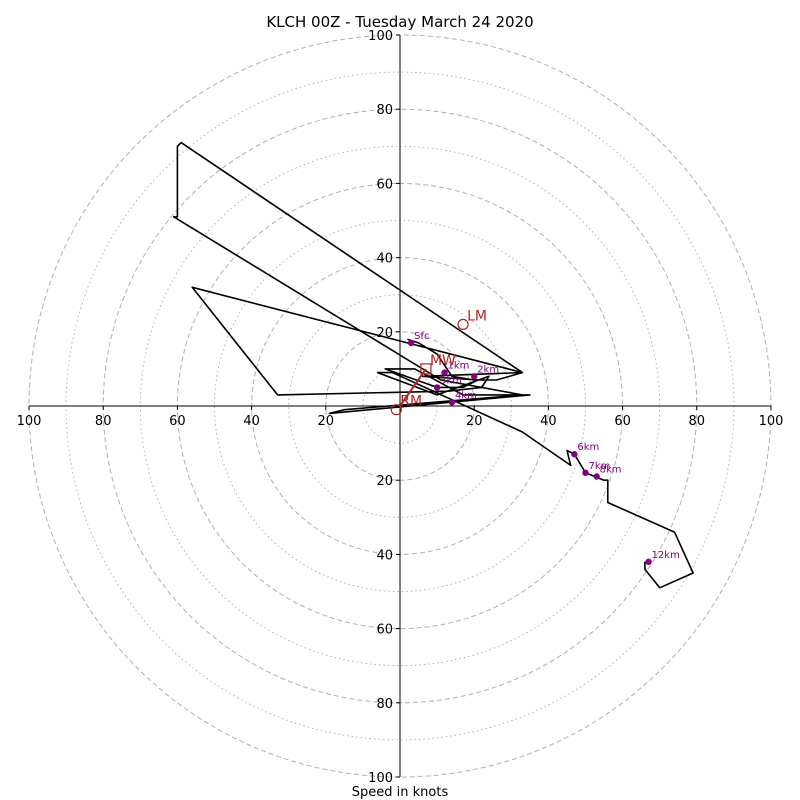 The width and height of the screenshot is (800, 800). What do you see at coordinates (600, 466) in the screenshot?
I see `height-marker-label: 7km` at bounding box center [600, 466].